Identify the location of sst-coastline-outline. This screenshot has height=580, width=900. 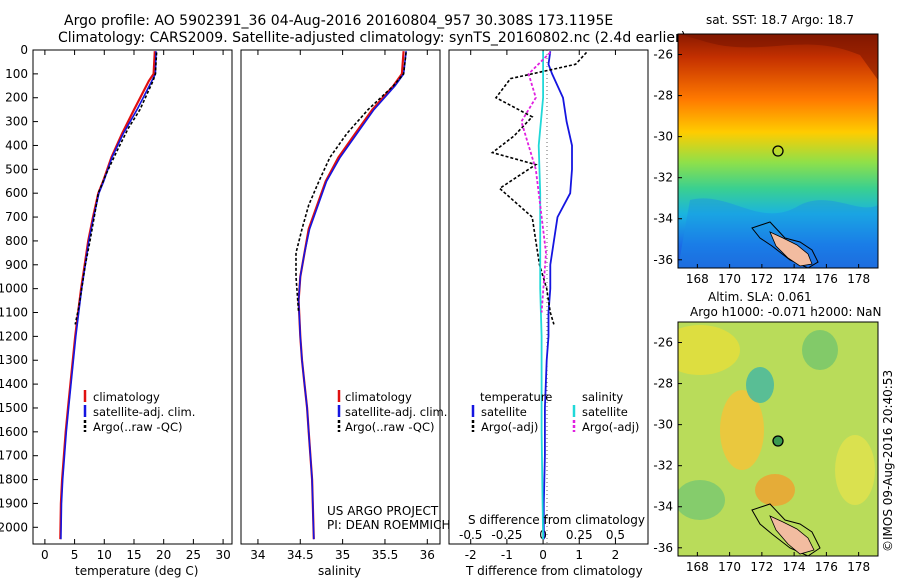
(785, 244).